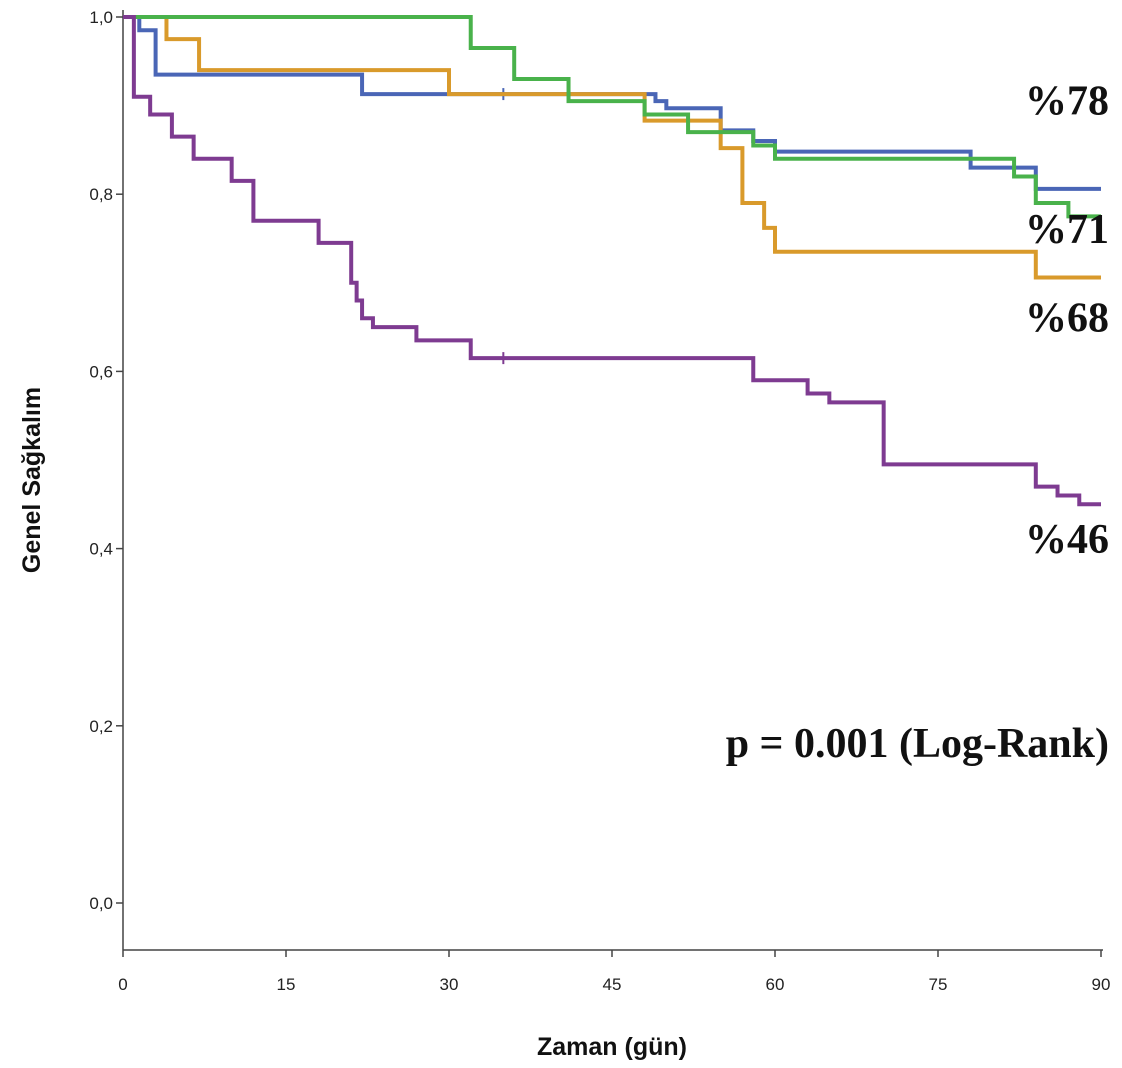 This screenshot has height=1068, width=1122. What do you see at coordinates (1067, 540) in the screenshot?
I see `survival-percent-label: %46` at bounding box center [1067, 540].